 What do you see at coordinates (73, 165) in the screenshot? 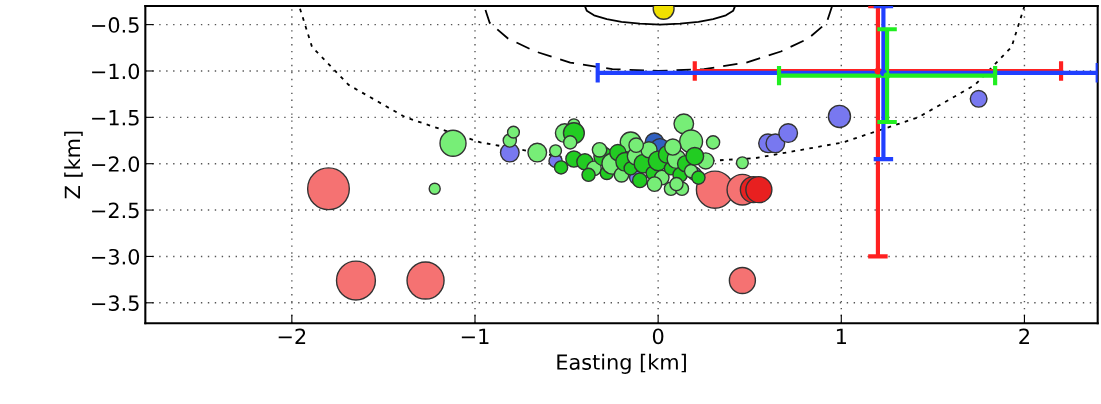
I see `y-axis-title: Z [km]` at bounding box center [73, 165].